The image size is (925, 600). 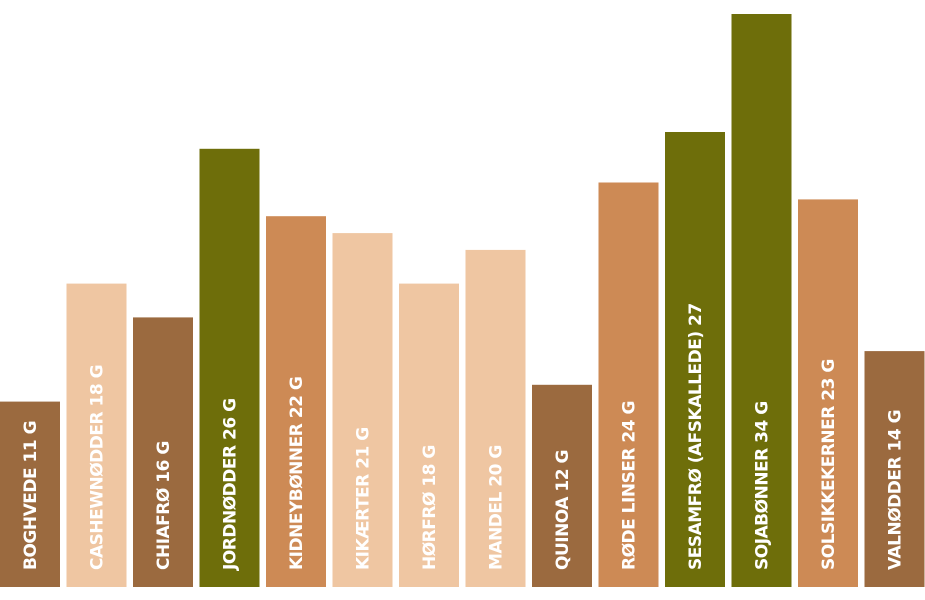 What do you see at coordinates (630, 485) in the screenshot?
I see `bar-label-10: RØDE LINSER 24 G` at bounding box center [630, 485].